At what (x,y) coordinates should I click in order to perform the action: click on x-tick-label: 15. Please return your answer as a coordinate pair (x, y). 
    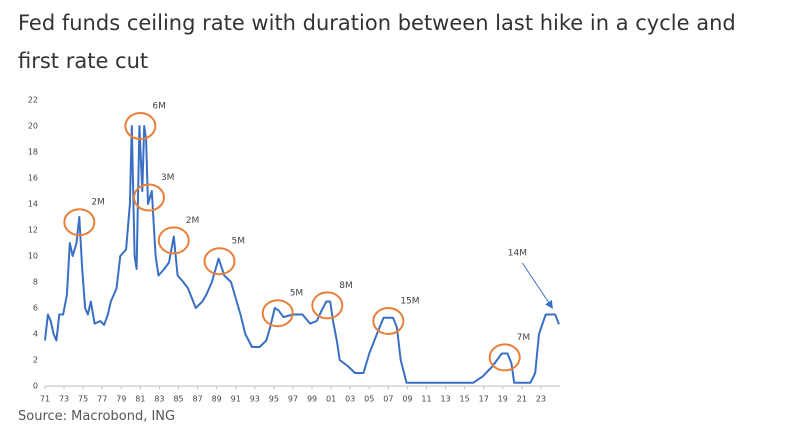
    Looking at the image, I should click on (465, 399).